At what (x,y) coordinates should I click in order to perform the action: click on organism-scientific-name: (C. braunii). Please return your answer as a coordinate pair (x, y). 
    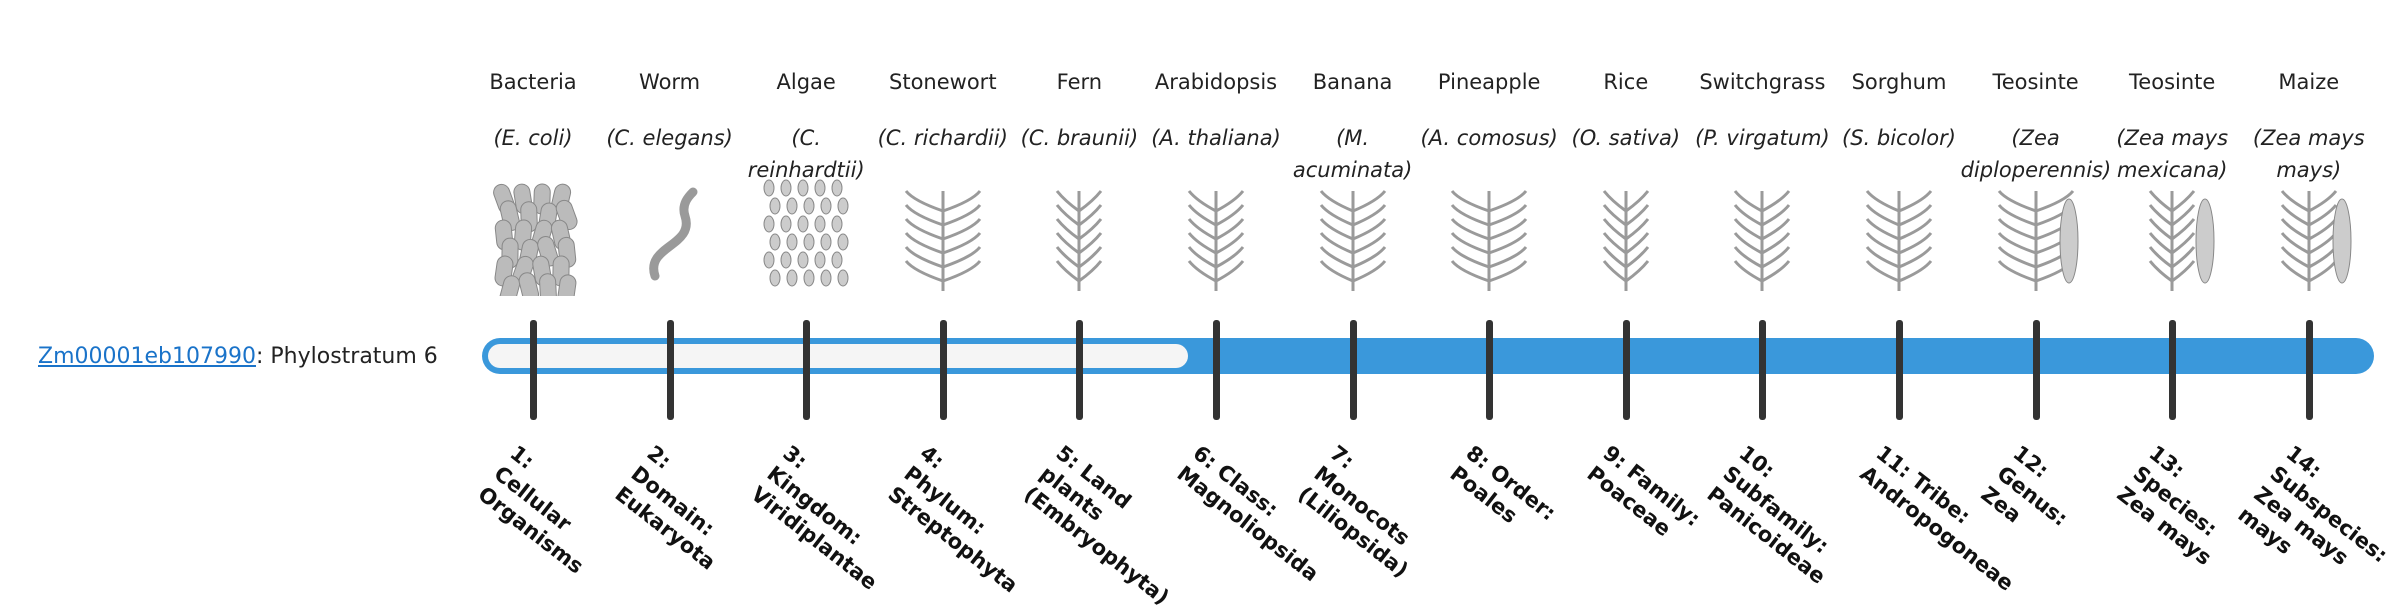
    Looking at the image, I should click on (1079, 138).